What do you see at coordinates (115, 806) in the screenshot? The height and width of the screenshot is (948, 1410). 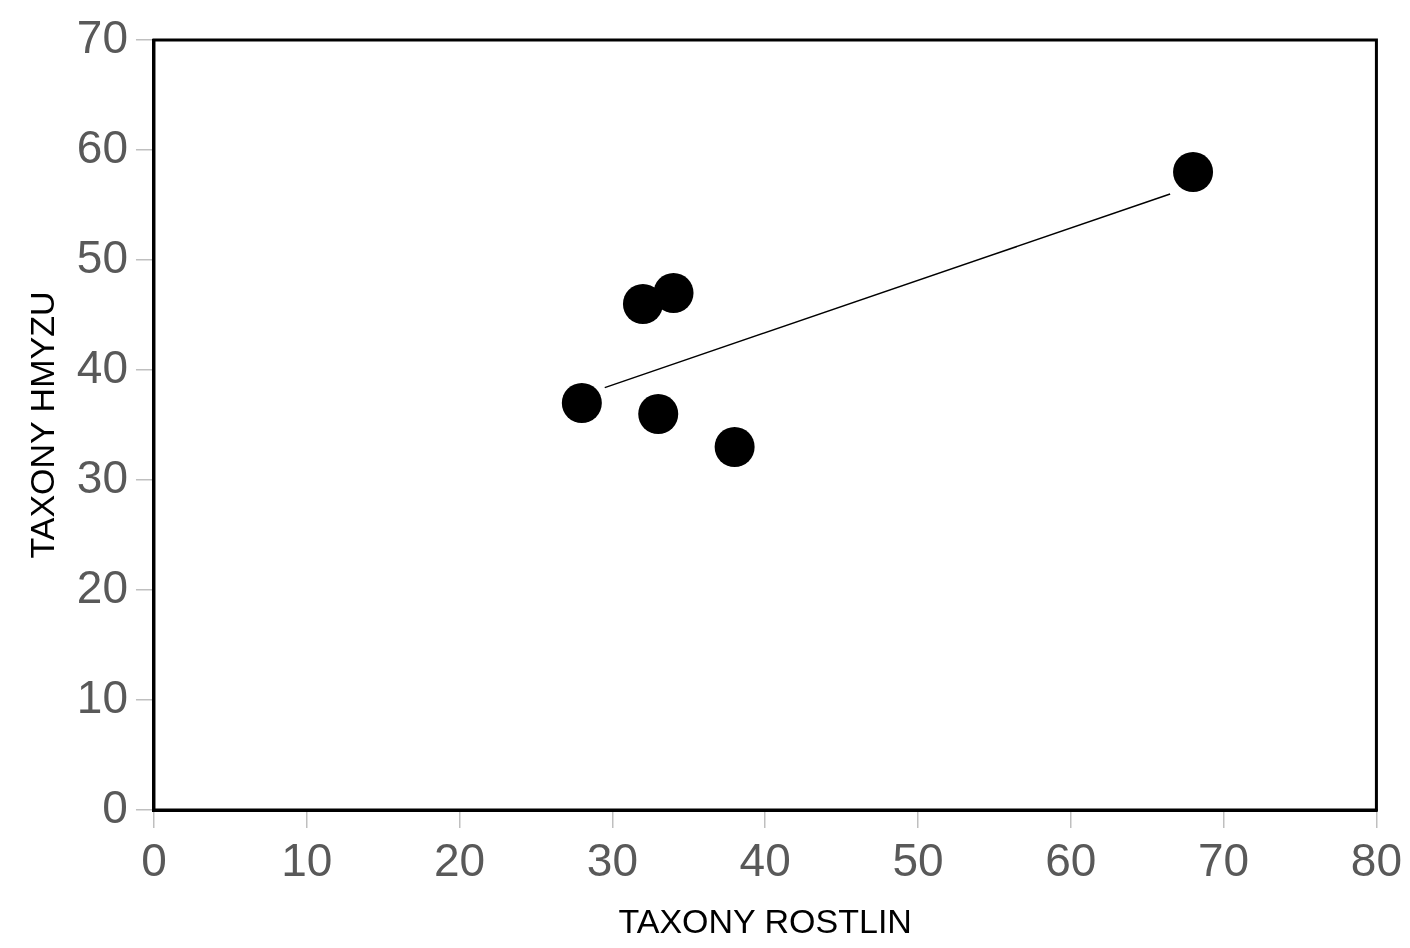 I see `y-tick-label: 0` at bounding box center [115, 806].